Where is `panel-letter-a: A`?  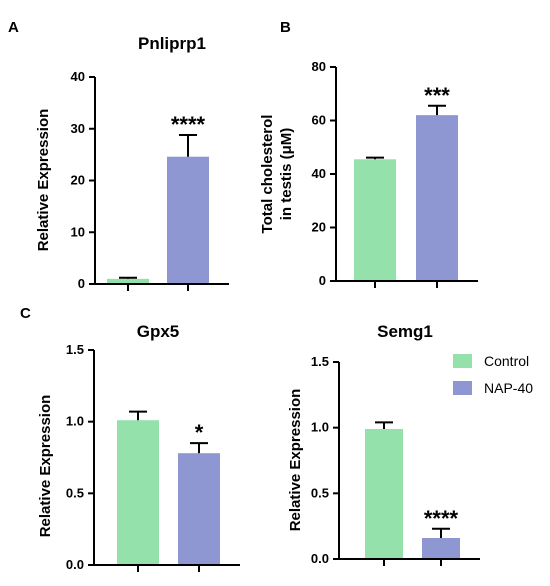 panel-letter-a: A is located at coordinates (13, 27).